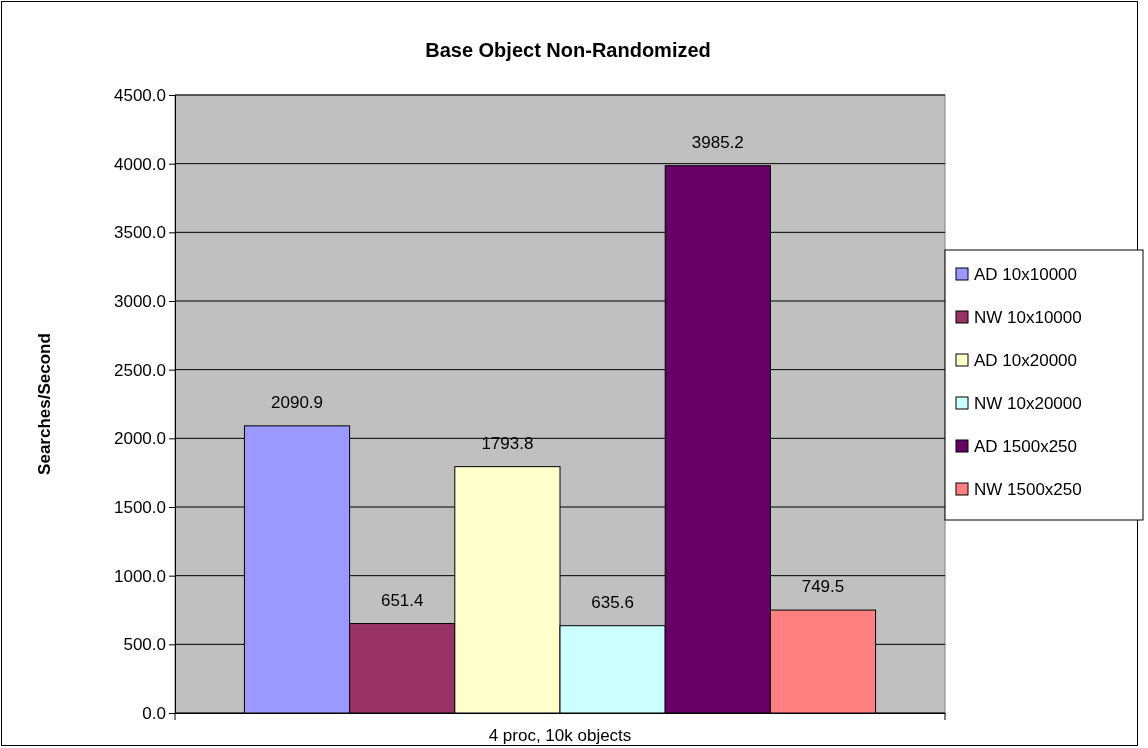 This screenshot has width=1148, height=748. I want to click on y-tick-label: 4500.0, so click(140, 95).